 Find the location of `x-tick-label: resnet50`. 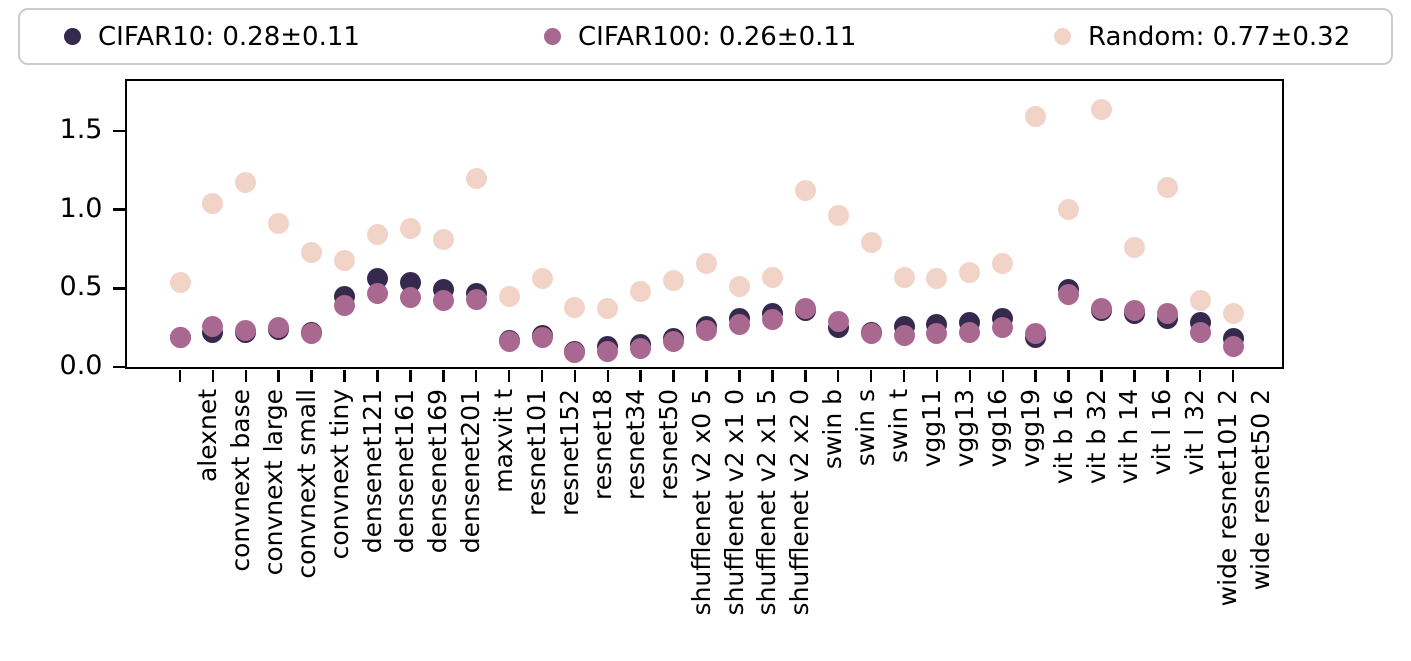

x-tick-label: resnet50 is located at coordinates (668, 444).